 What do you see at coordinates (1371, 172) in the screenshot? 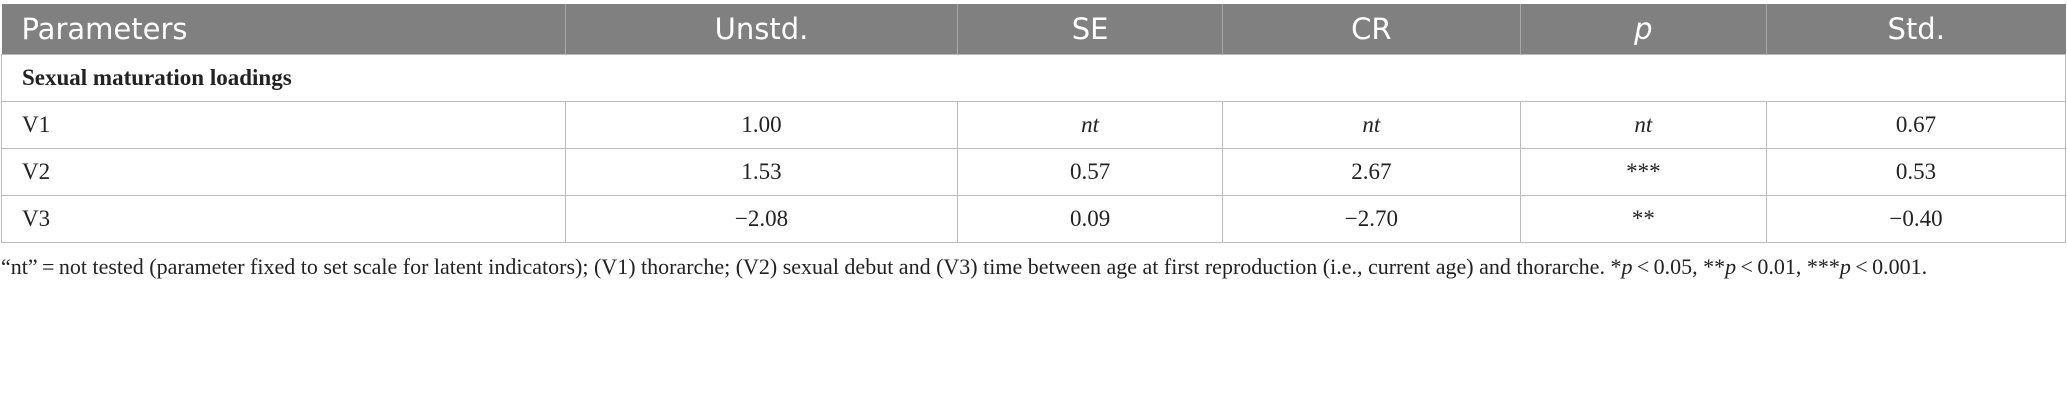
I see `cell: 2.67` at bounding box center [1371, 172].